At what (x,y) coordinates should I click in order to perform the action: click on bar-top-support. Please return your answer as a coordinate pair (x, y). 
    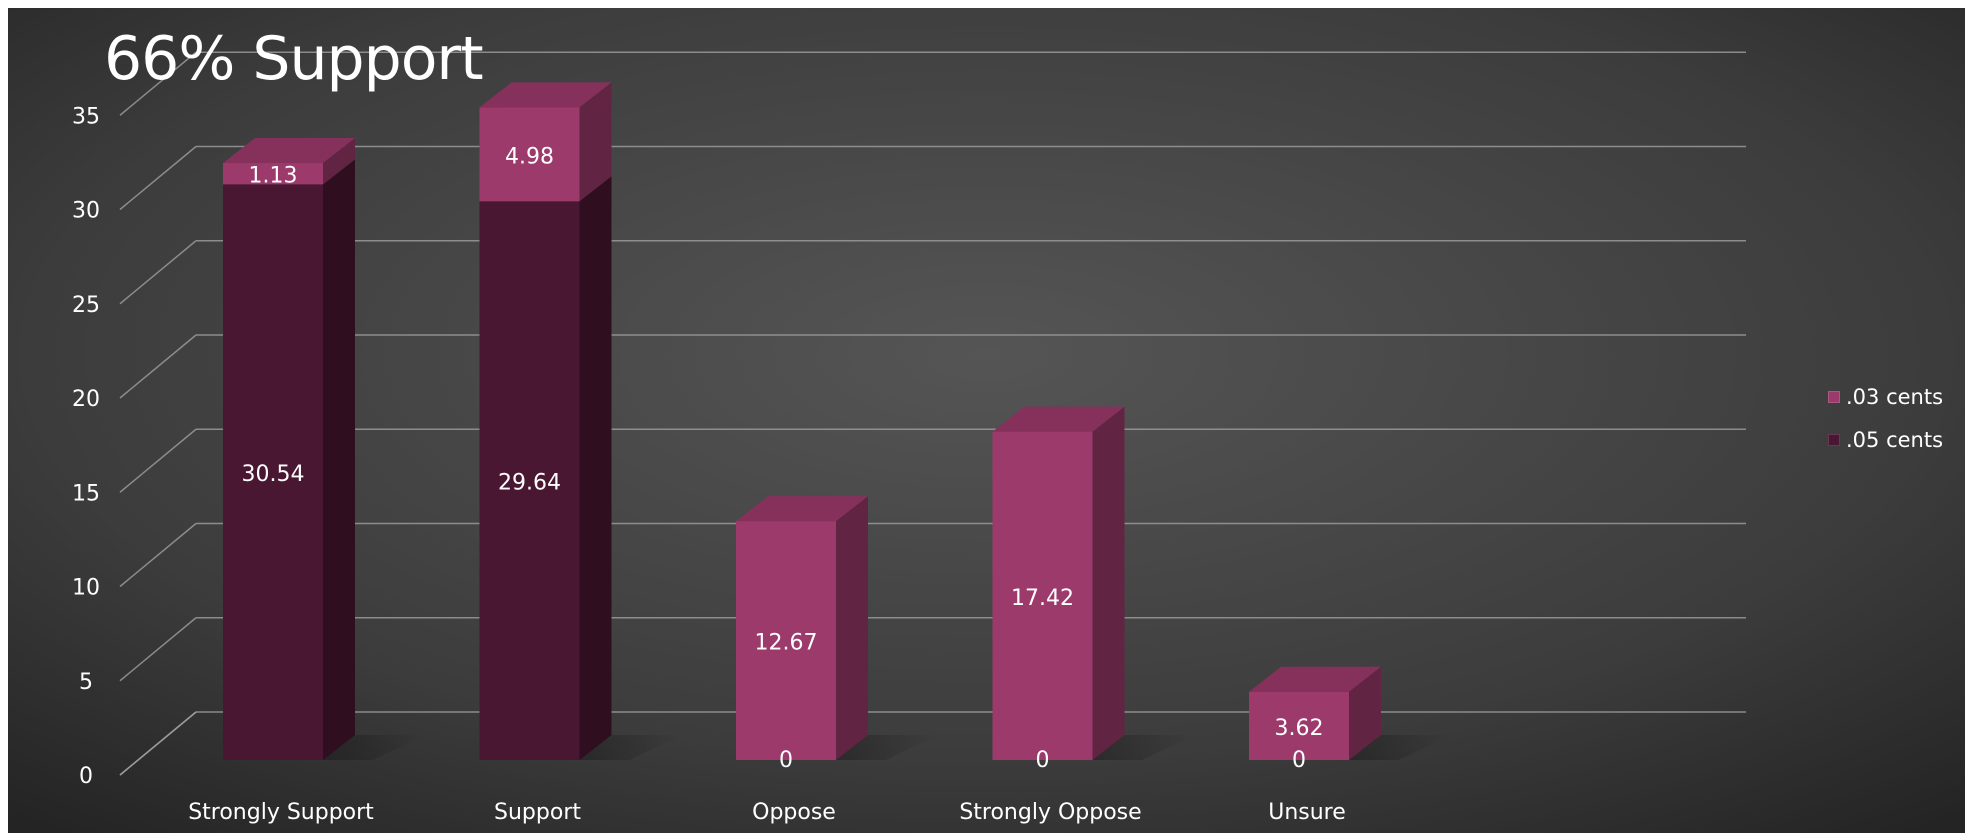
    Looking at the image, I should click on (545, 95).